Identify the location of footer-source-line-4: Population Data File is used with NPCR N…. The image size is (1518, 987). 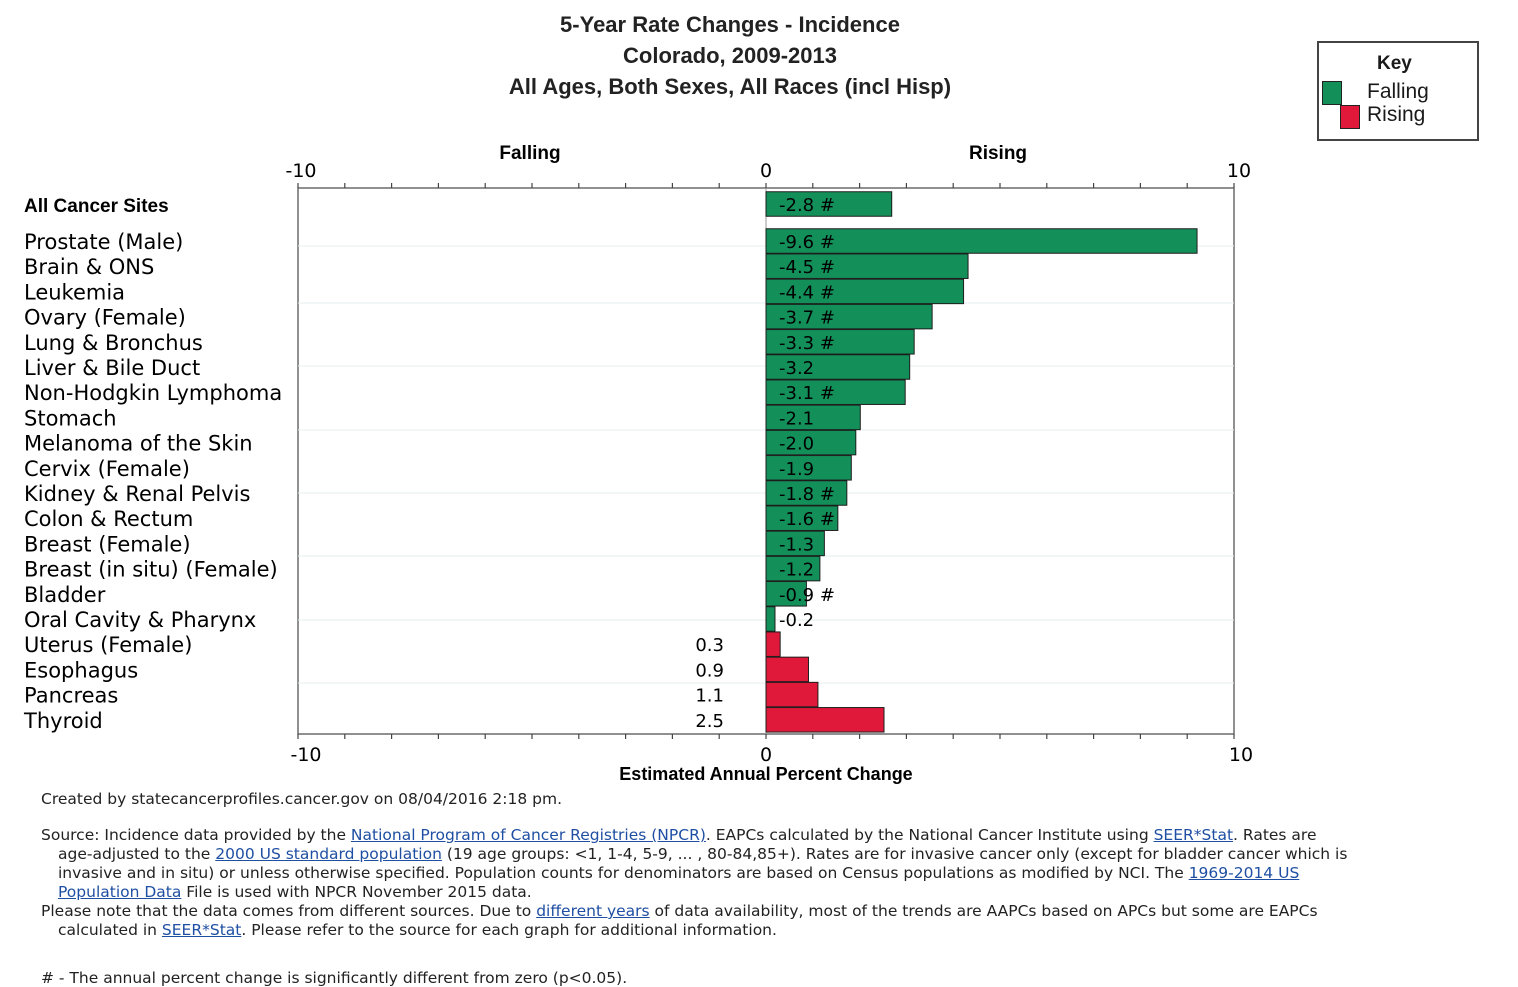
(295, 892).